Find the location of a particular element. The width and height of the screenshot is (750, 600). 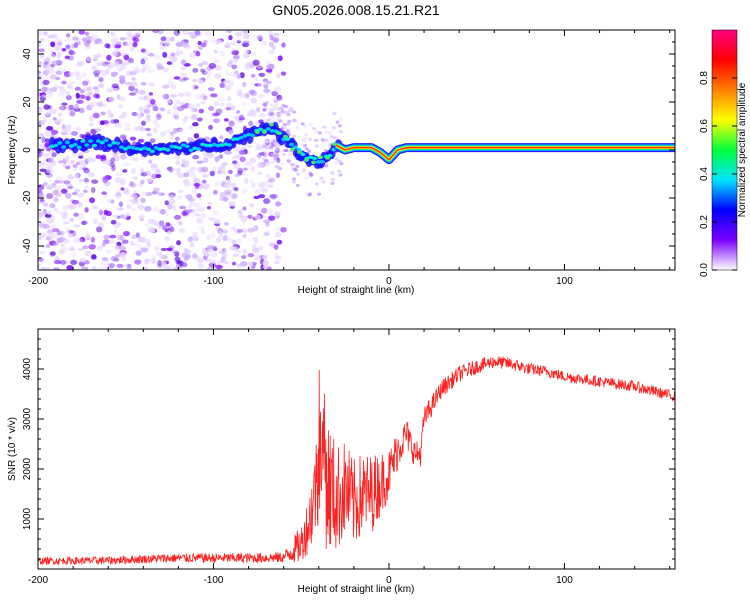

spectrogram-y-tick-label: 40 is located at coordinates (27, 54).